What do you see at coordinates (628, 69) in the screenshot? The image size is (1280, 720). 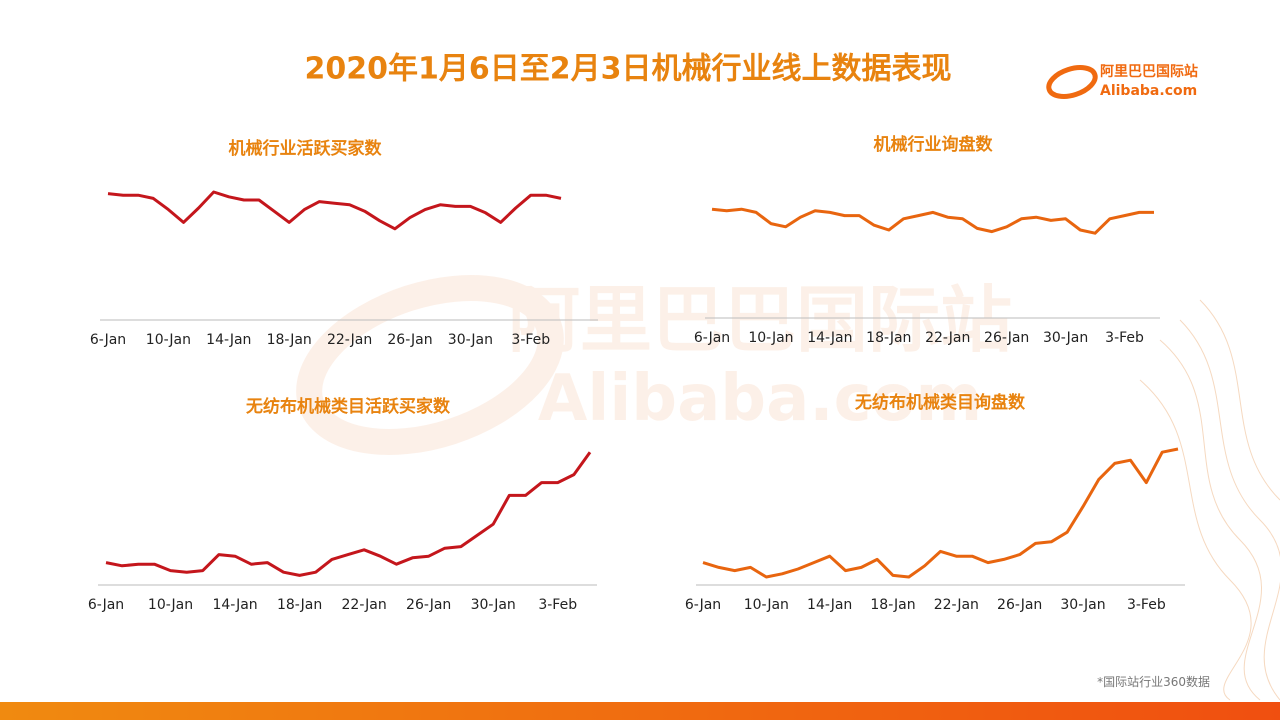 I see `slide-title: 2020年1月6日至2月3日机械行业线上数据表现` at bounding box center [628, 69].